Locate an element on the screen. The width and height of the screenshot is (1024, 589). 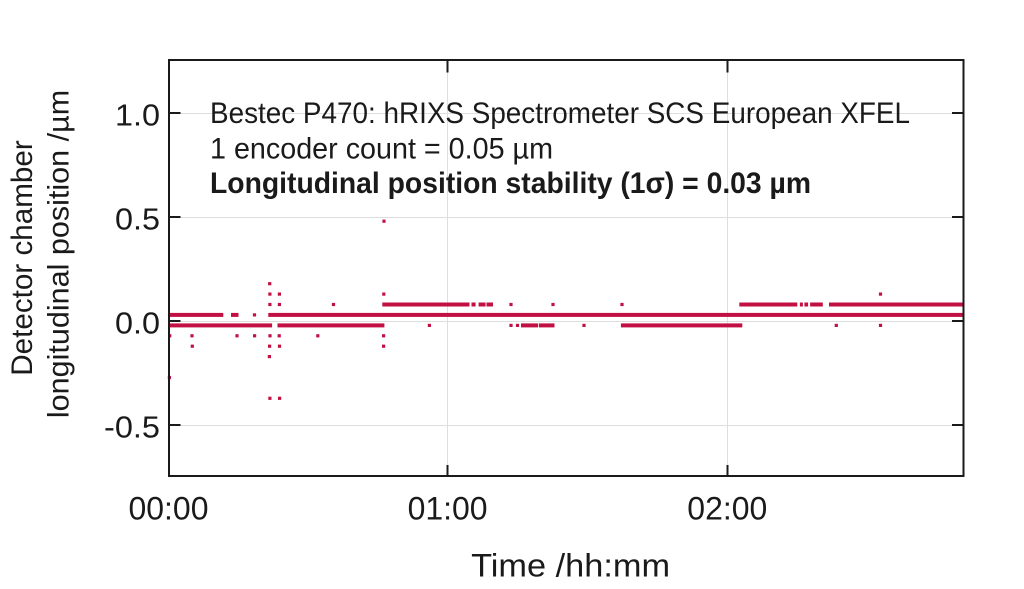
svg-text: 0.5 is located at coordinates (137, 219).